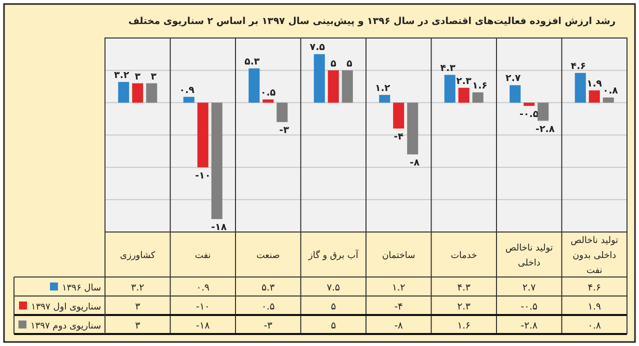  Describe the element at coordinates (203, 307) in the screenshot. I see `data-label: -۱۰` at that location.